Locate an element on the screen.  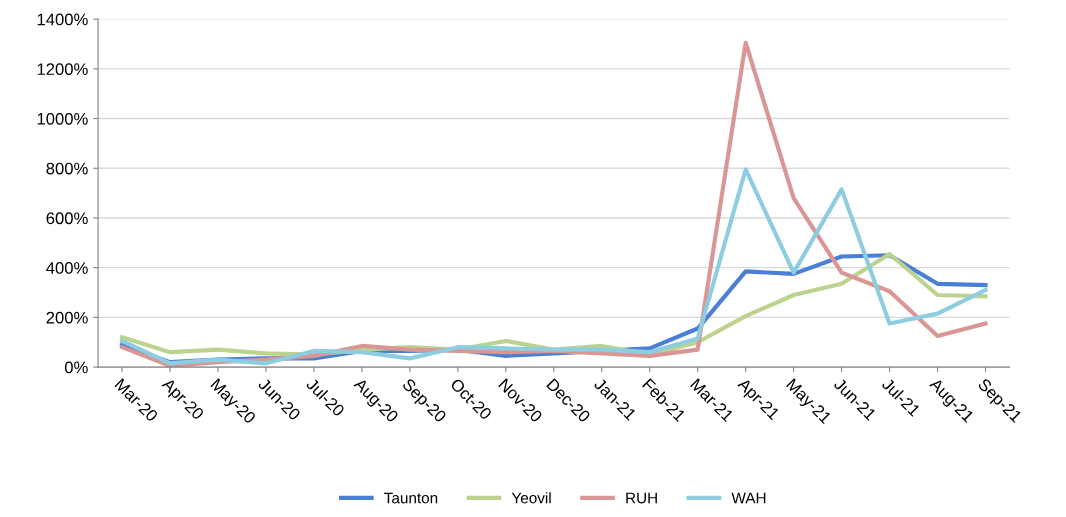
legend-label: WAH is located at coordinates (748, 498).